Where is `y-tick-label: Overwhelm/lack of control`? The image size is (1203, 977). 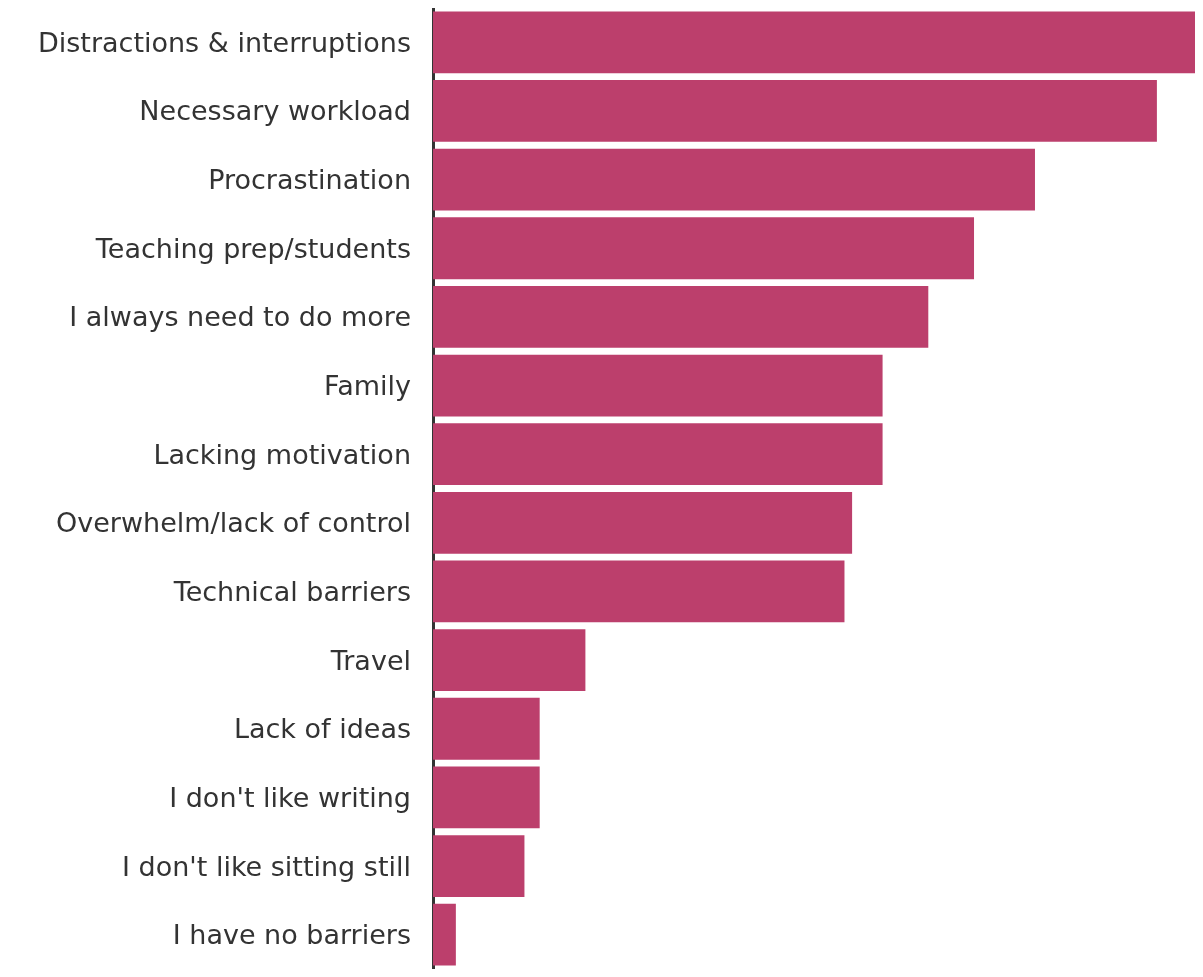
y-tick-label: Overwhelm/lack of control is located at coordinates (233, 523).